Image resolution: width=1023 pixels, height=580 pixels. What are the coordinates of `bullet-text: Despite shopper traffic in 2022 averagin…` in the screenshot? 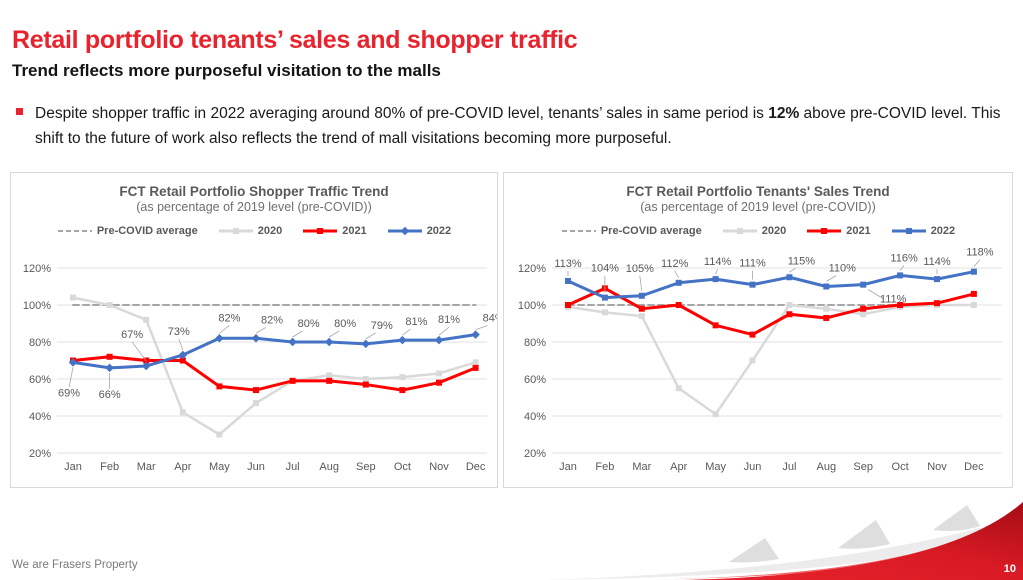 It's located at (521, 126).